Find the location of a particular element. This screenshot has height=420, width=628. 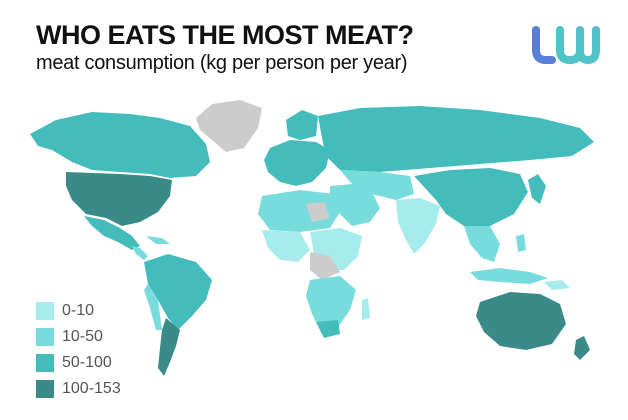

europe is located at coordinates (297, 163).